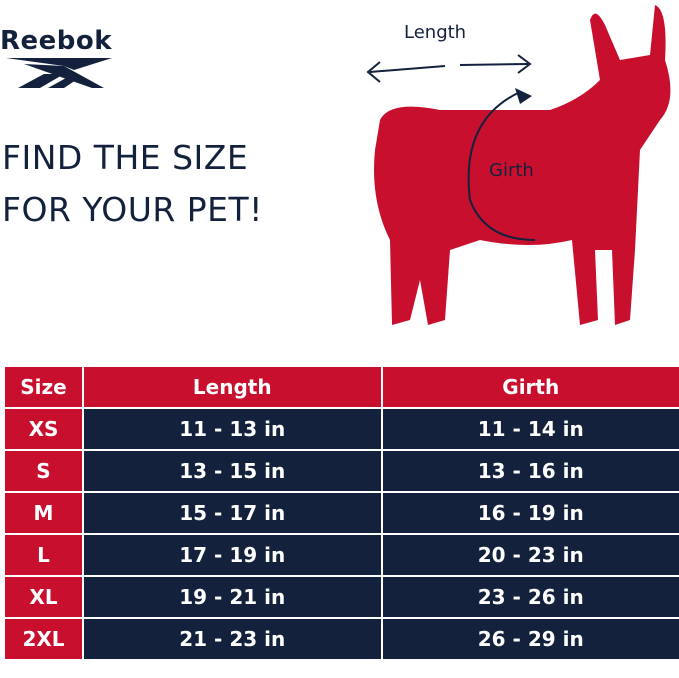  What do you see at coordinates (56, 41) in the screenshot?
I see `brand-logo-text: Reebok` at bounding box center [56, 41].